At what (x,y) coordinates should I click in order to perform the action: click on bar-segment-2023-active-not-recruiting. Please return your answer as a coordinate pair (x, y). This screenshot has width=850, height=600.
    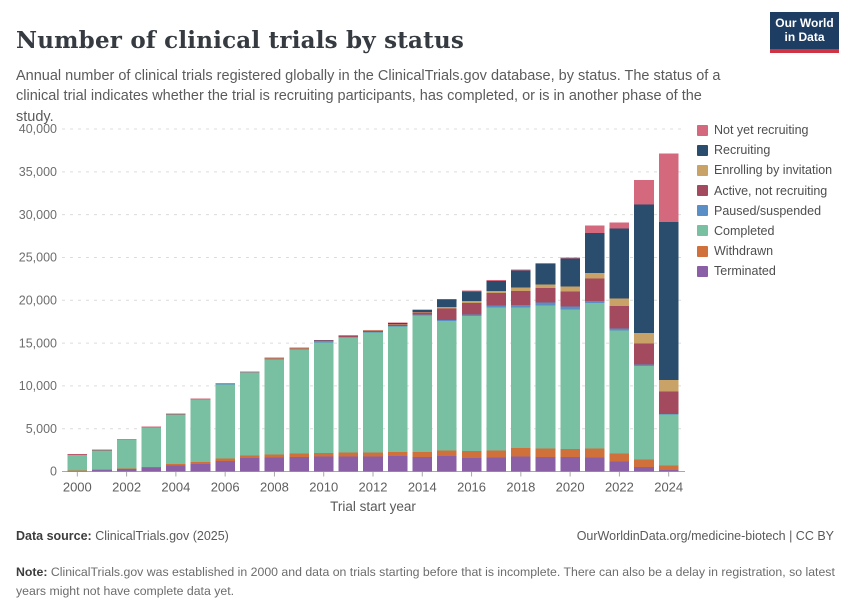
    Looking at the image, I should click on (644, 354).